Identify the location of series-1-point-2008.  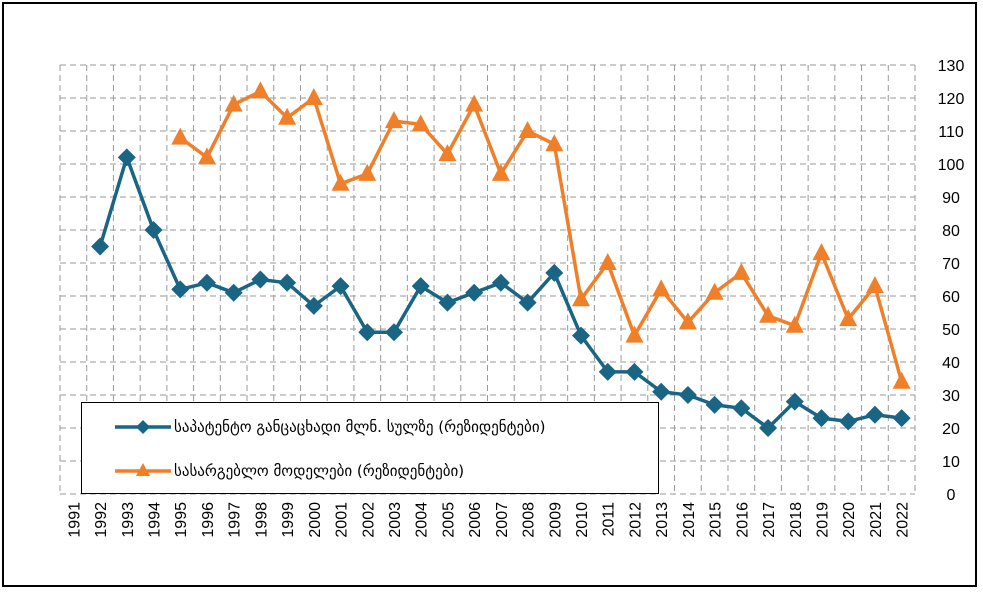
(527, 302).